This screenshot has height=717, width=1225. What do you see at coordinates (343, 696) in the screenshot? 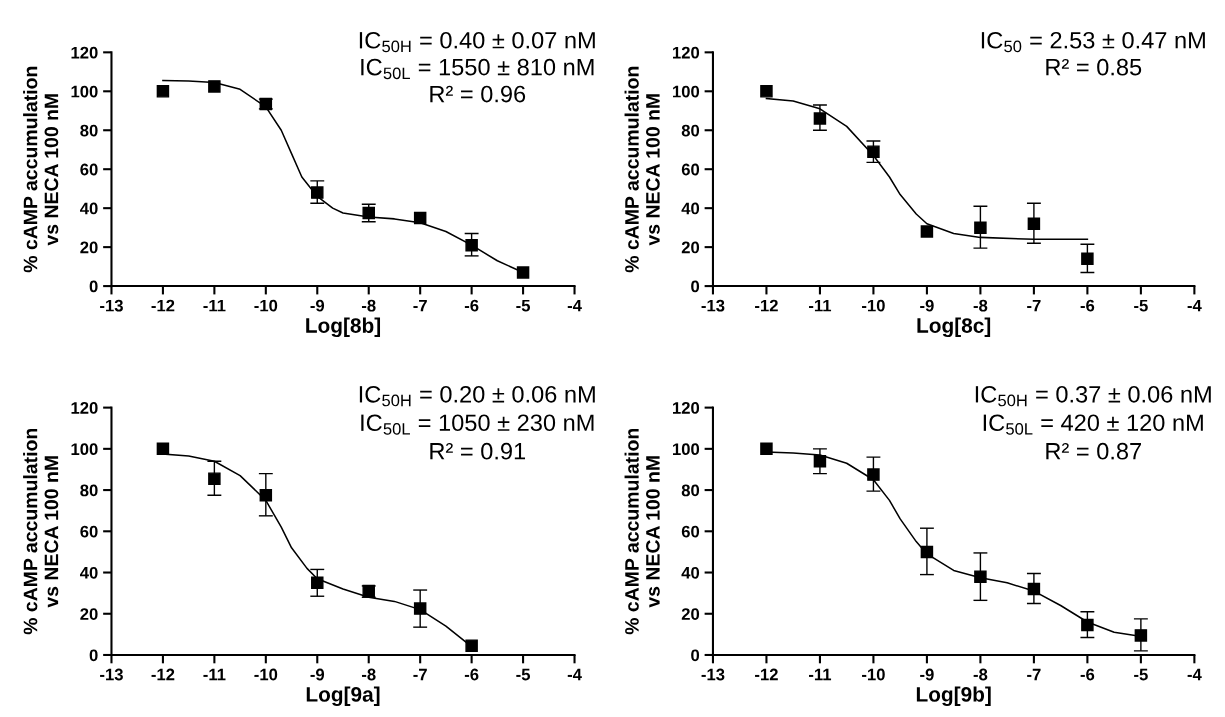
I see `x-axis-title: Log[9a]` at bounding box center [343, 696].